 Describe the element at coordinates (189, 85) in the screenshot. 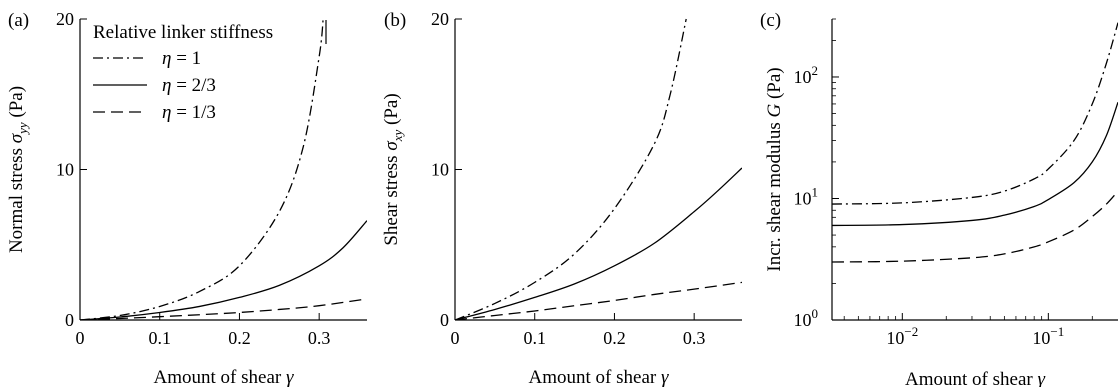

I see `legend-entry-label: η = 2/3` at that location.